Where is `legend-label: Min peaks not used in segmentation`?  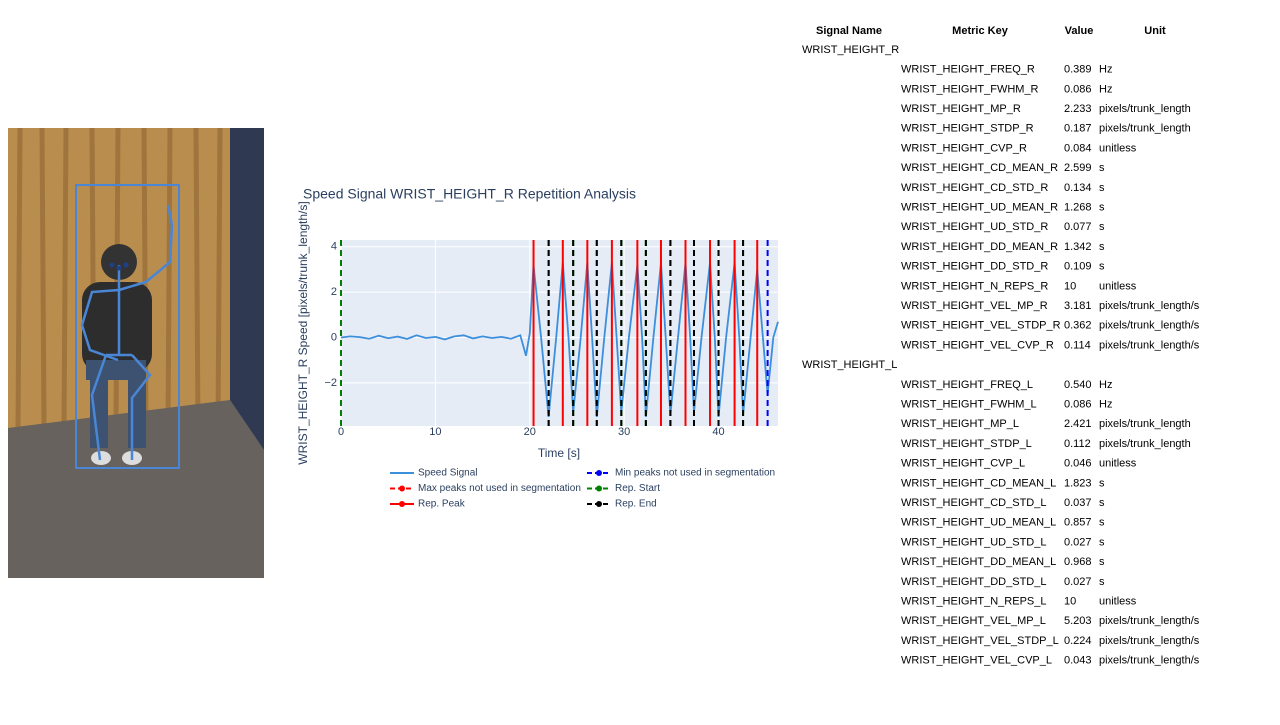
legend-label: Min peaks not used in segmentation is located at coordinates (695, 473).